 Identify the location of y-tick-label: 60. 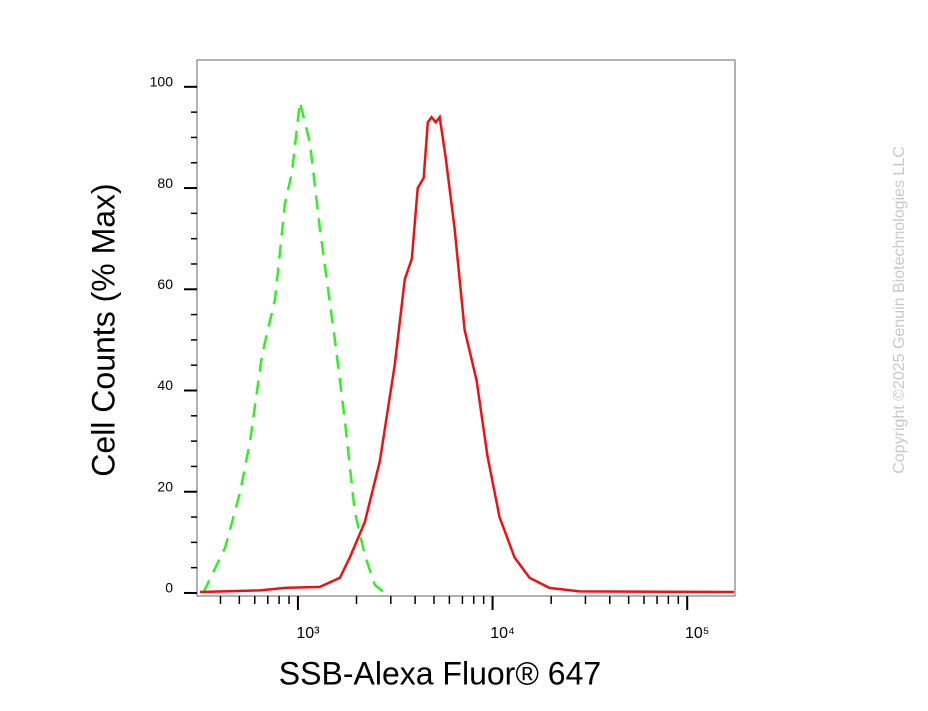
(165, 284).